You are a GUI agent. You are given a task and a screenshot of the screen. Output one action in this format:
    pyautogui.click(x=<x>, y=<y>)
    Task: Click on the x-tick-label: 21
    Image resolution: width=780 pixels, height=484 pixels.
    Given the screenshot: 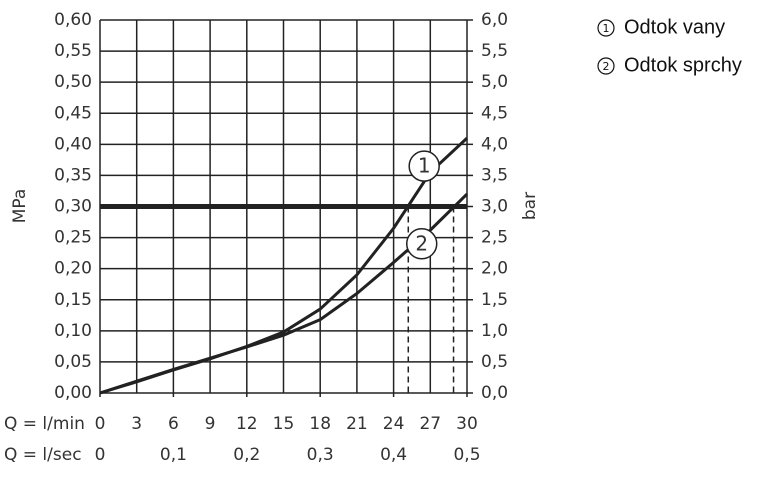 What is the action you would take?
    pyautogui.click(x=357, y=424)
    